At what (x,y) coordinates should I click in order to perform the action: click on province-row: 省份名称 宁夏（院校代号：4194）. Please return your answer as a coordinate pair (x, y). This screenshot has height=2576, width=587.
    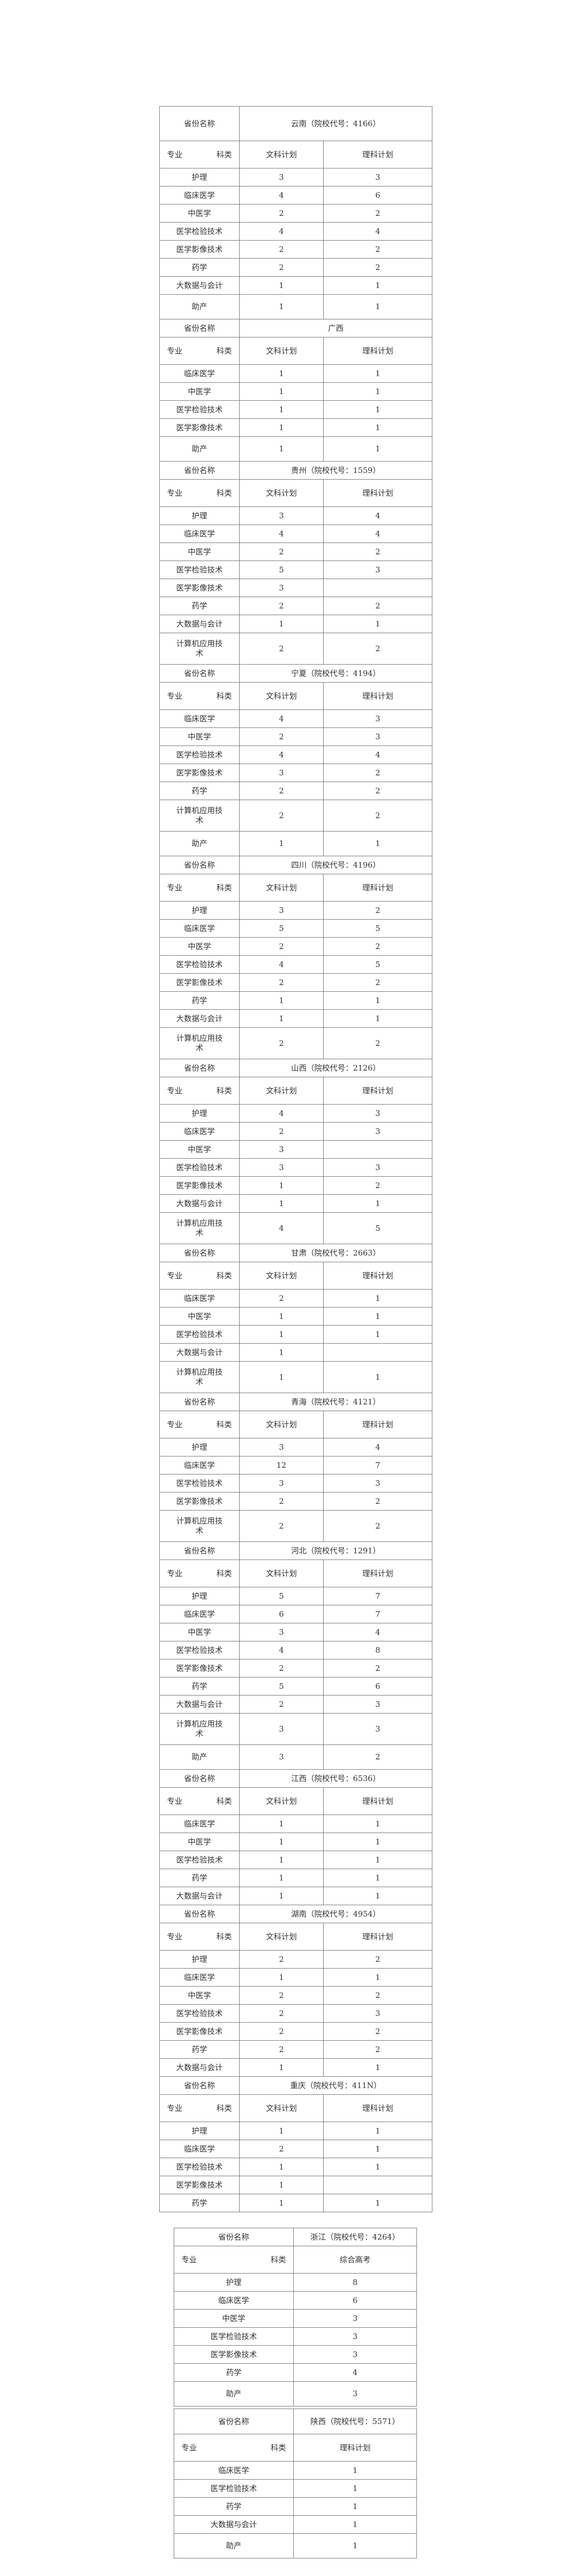
    Looking at the image, I should click on (295, 673).